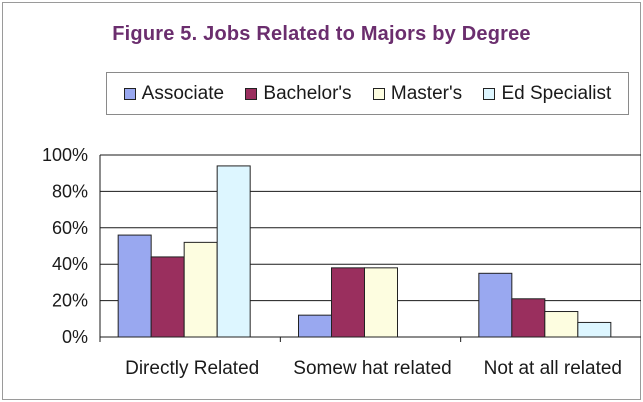 Image resolution: width=643 pixels, height=402 pixels. I want to click on y-tick-label: 0%, so click(75, 337).